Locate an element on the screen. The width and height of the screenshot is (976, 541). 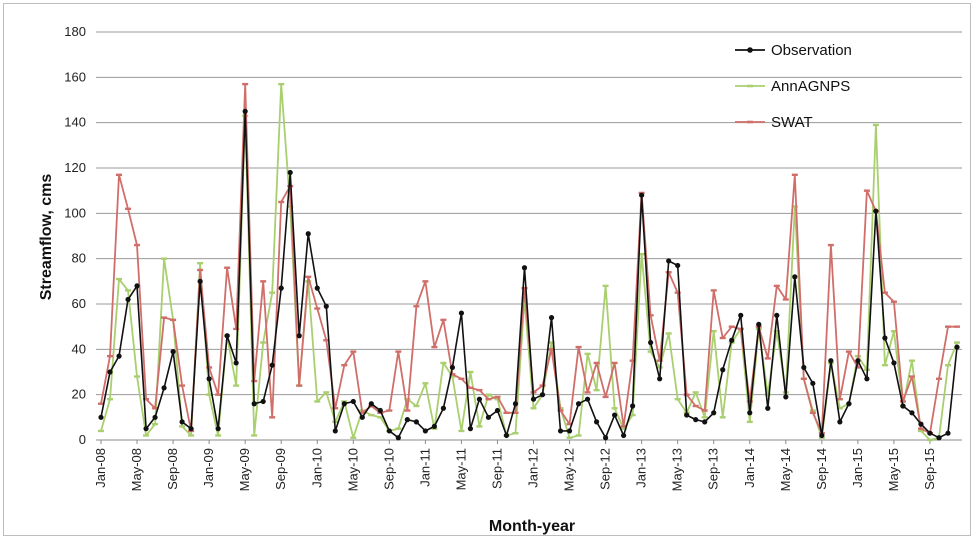
x-tick-label: Sep-12 is located at coordinates (605, 469).